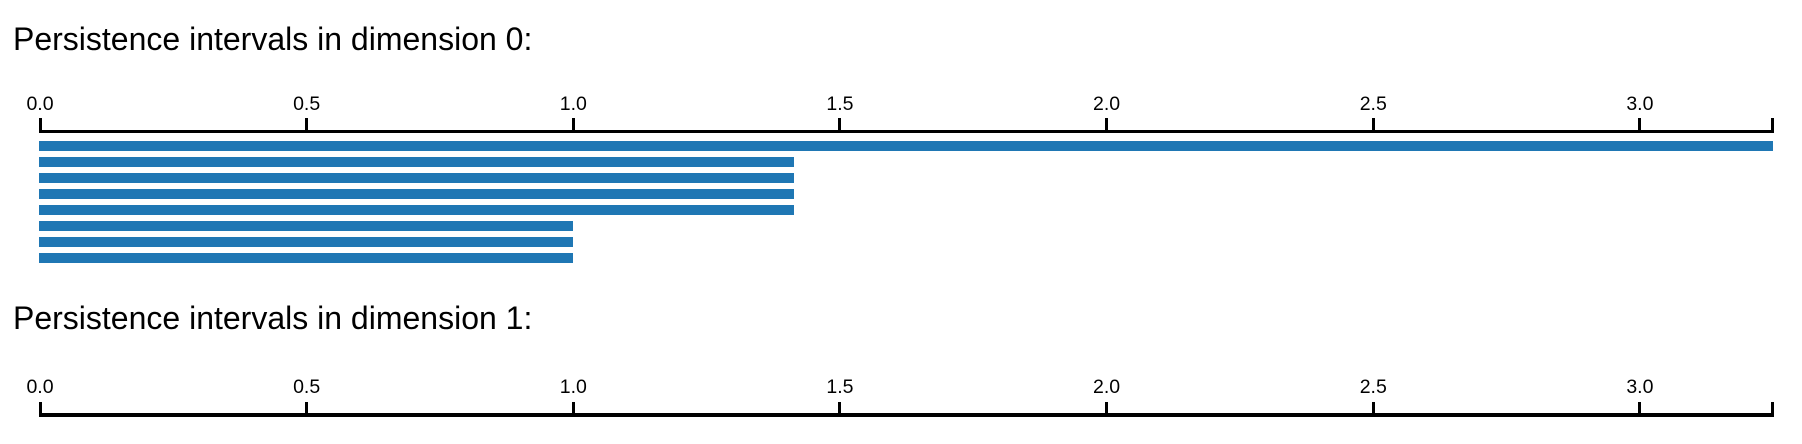  What do you see at coordinates (273, 318) in the screenshot?
I see `dimension-1-title: Persistence intervals in dimension 1:` at bounding box center [273, 318].